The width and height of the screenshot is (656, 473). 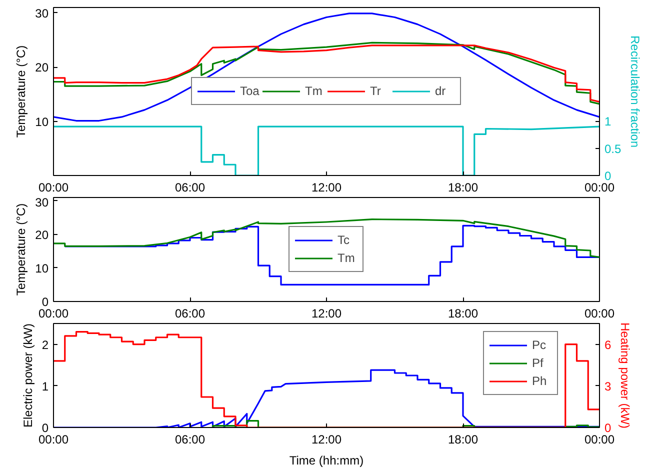 What do you see at coordinates (45, 386) in the screenshot?
I see `y-tick-label: 1` at bounding box center [45, 386].